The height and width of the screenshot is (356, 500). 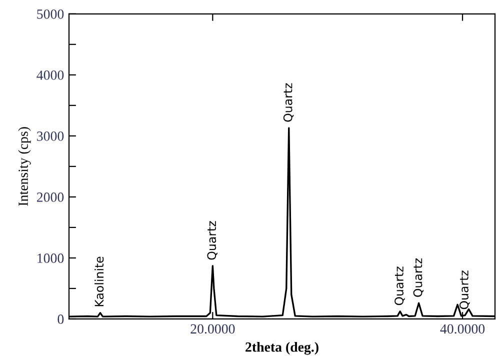 What do you see at coordinates (51, 258) in the screenshot?
I see `y-tick-label: 1000` at bounding box center [51, 258].